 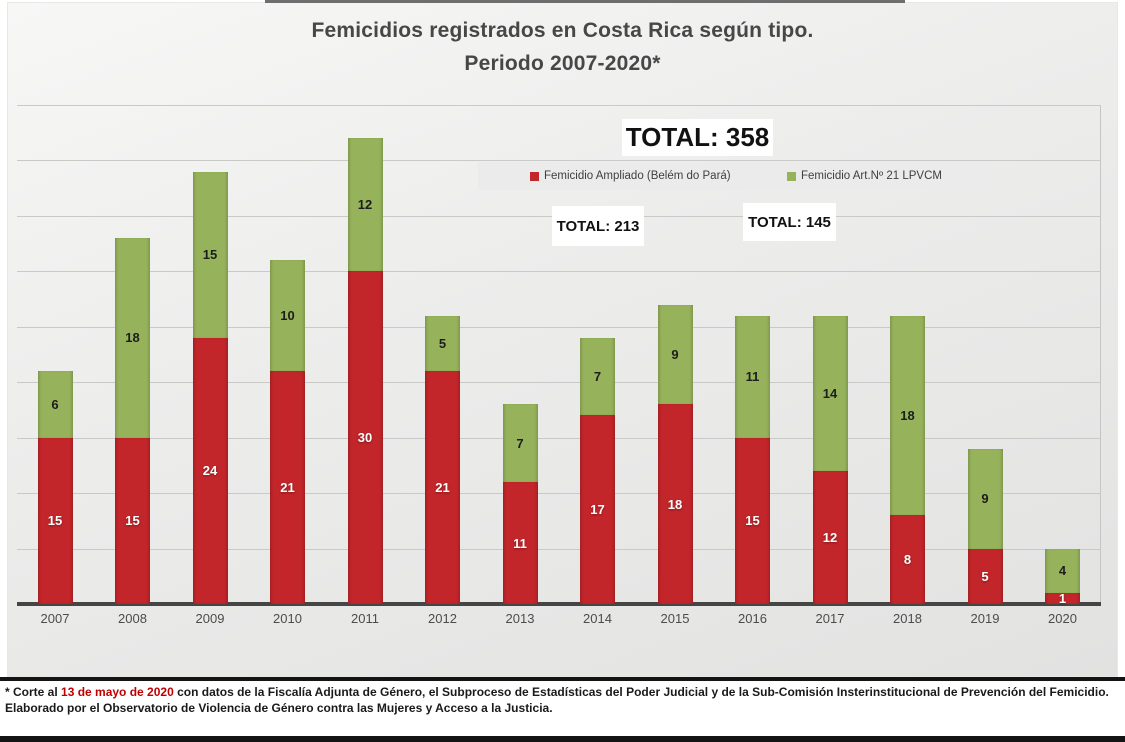 I want to click on legend-swatch-red-icon, so click(x=534, y=176).